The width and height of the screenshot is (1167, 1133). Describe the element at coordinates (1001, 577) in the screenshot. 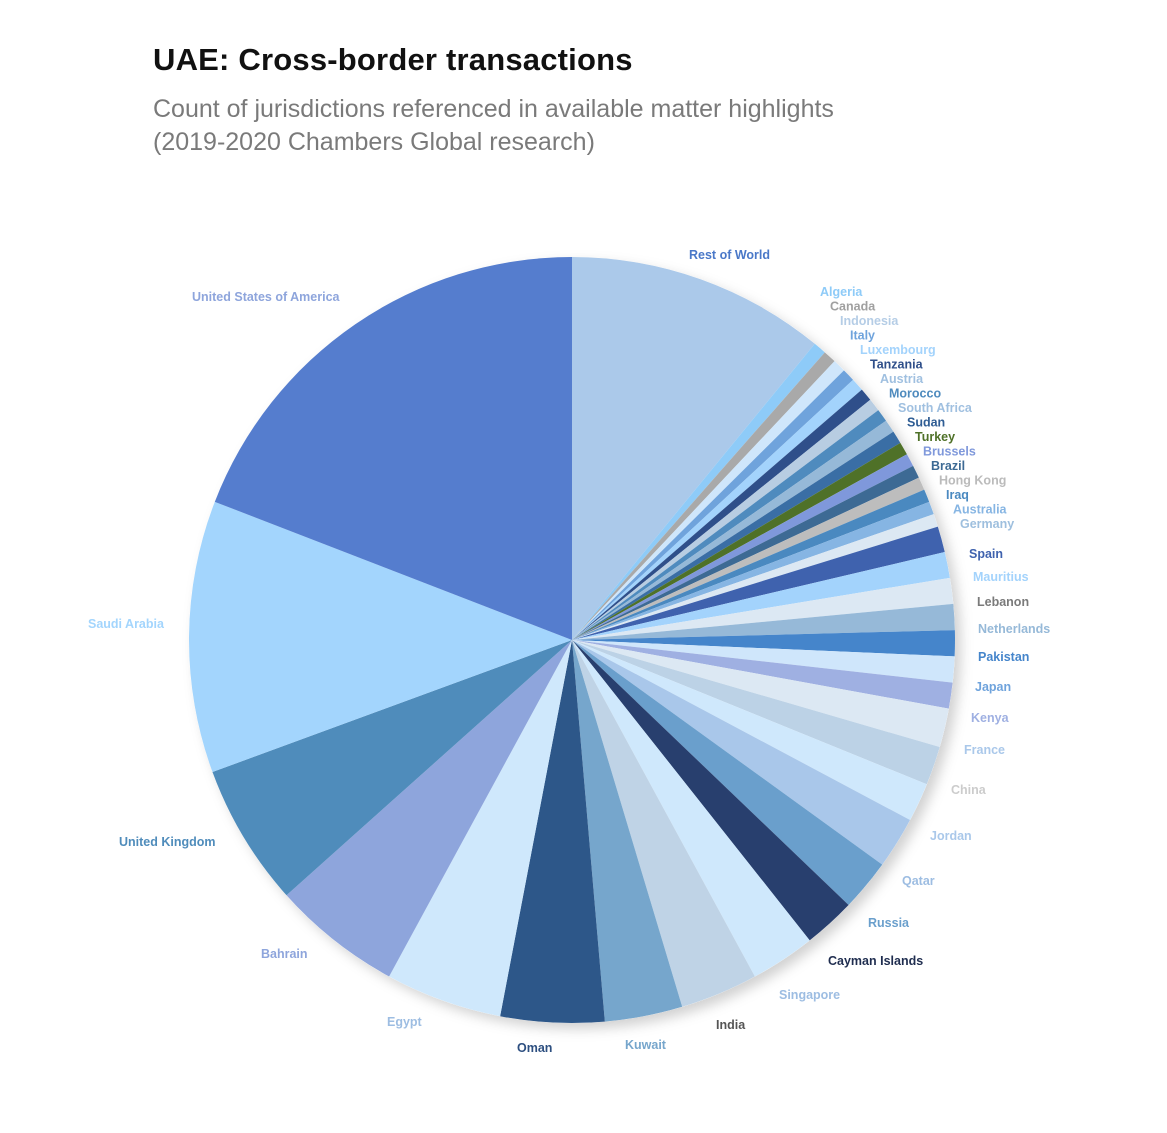

I see `slice-label: Mauritius` at that location.